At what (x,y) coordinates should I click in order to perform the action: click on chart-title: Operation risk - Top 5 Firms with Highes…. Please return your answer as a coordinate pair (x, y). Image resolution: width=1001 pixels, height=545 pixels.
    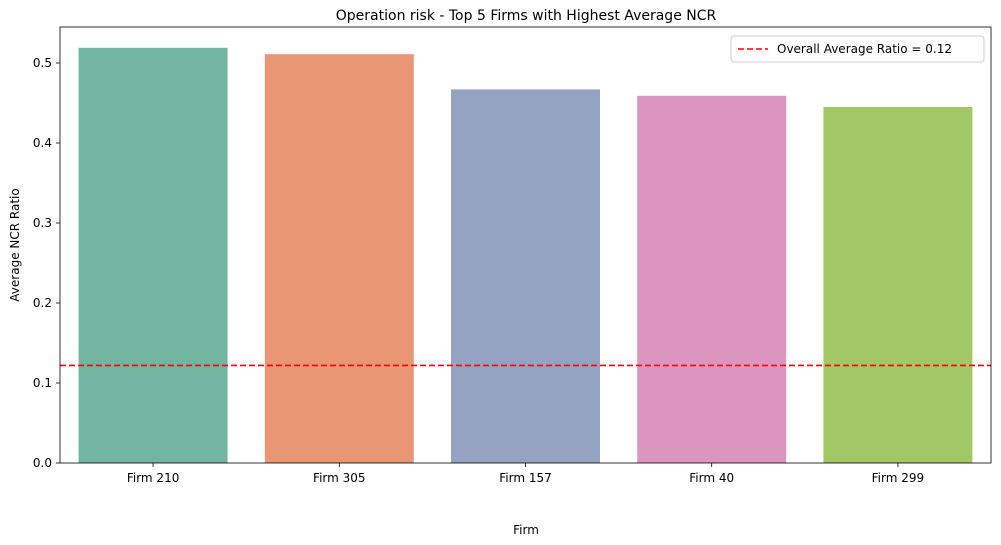
    Looking at the image, I should click on (526, 16).